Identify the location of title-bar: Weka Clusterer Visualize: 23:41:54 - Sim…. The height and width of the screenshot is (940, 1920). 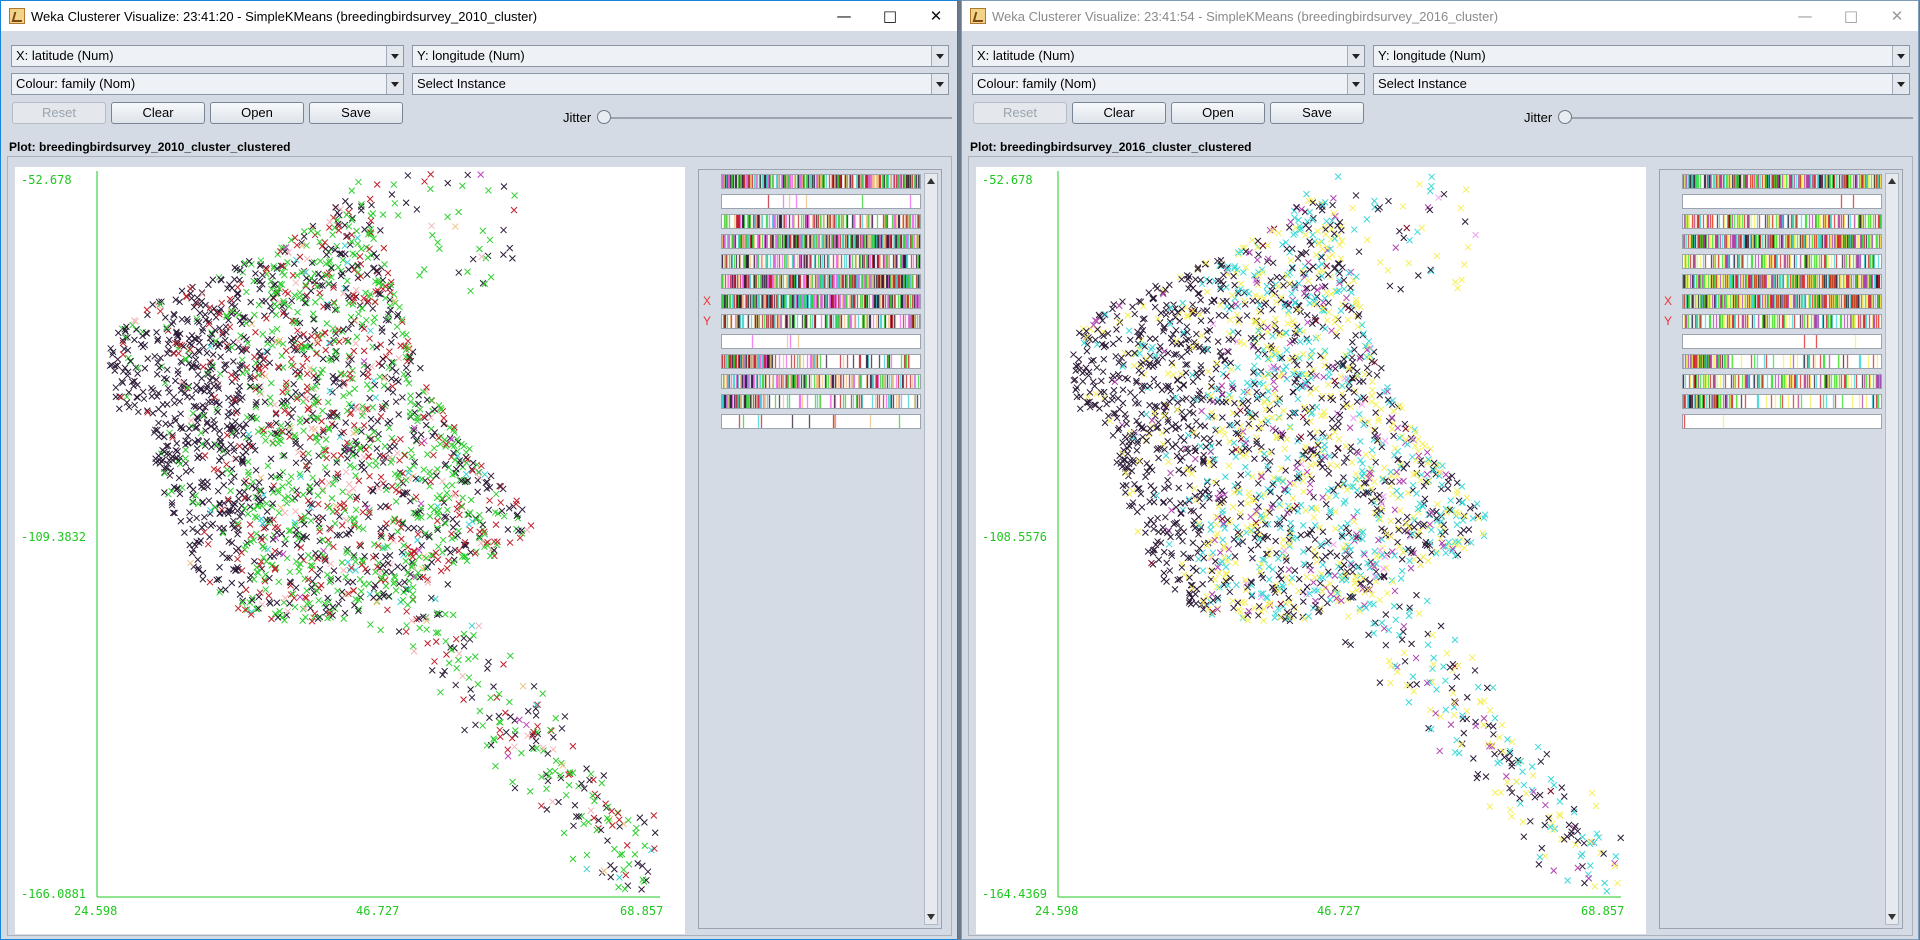
(1440, 16).